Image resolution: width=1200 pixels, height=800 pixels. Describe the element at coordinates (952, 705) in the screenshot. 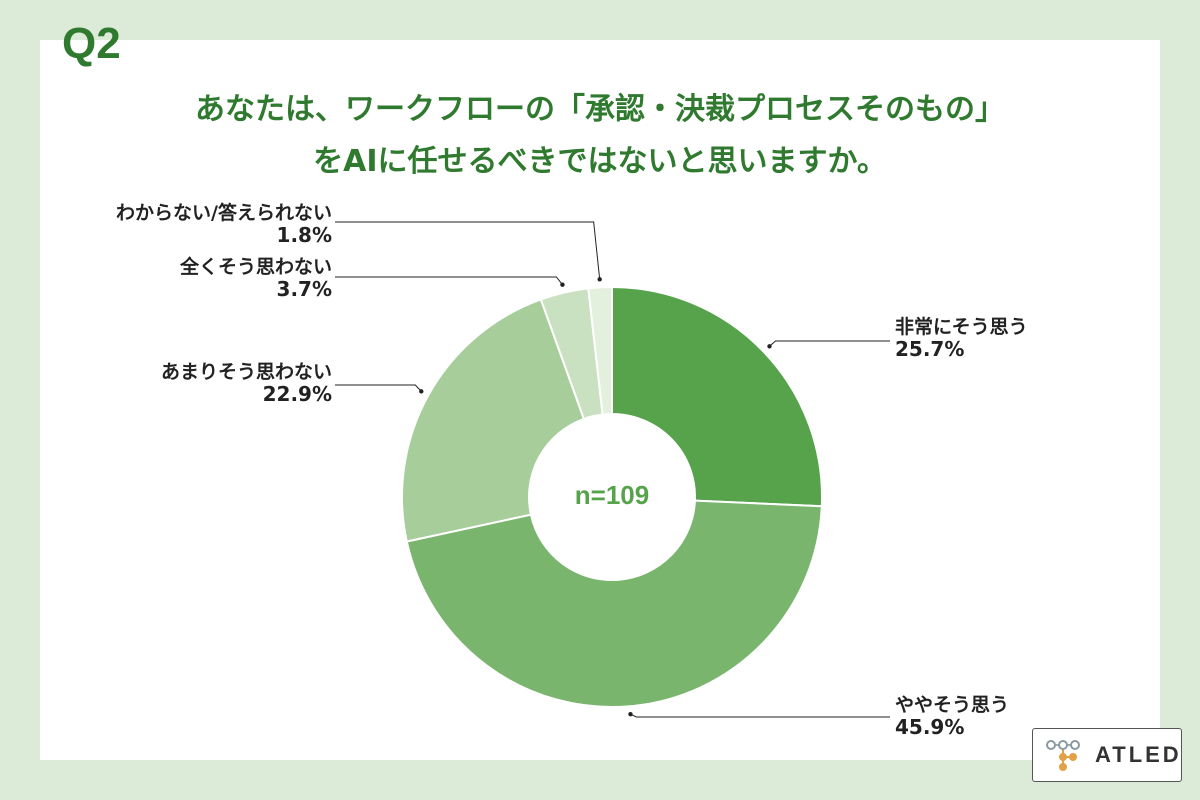

I see `slice-category-1: ややそう思う` at that location.